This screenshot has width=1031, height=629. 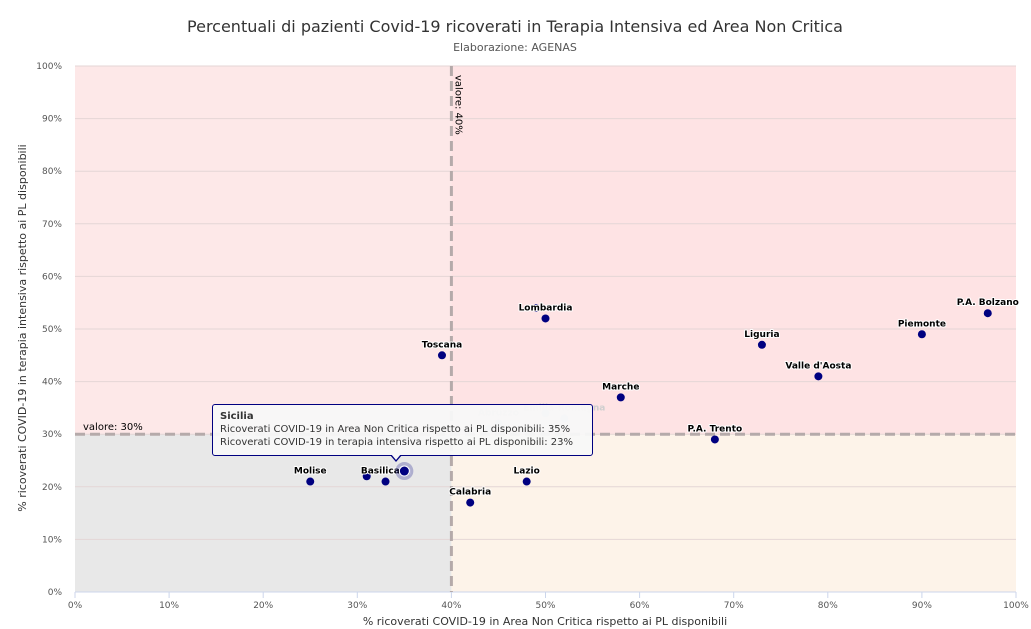 What do you see at coordinates (988, 303) in the screenshot?
I see `data-label: P.A. Bolzano` at bounding box center [988, 303].